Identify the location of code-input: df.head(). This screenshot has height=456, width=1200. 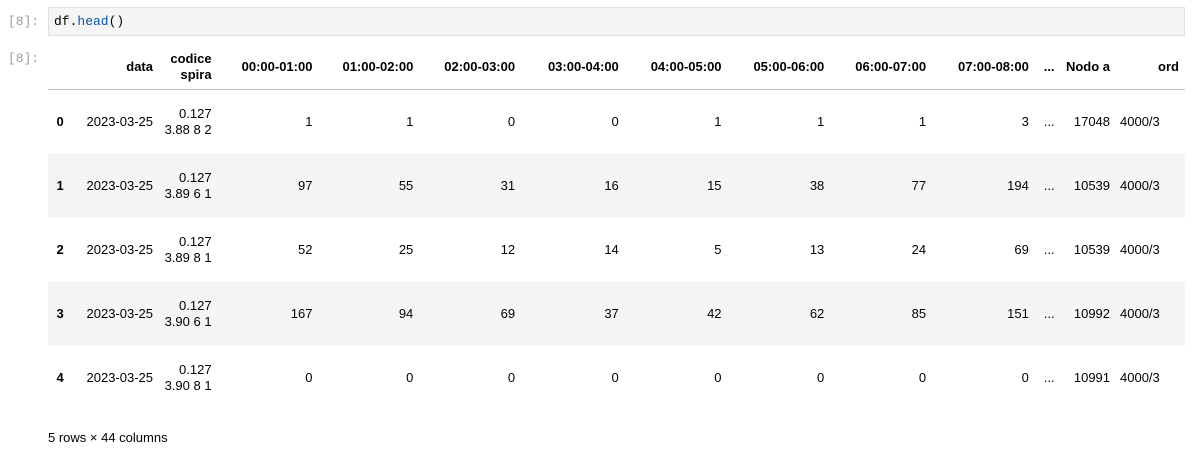
(616, 21).